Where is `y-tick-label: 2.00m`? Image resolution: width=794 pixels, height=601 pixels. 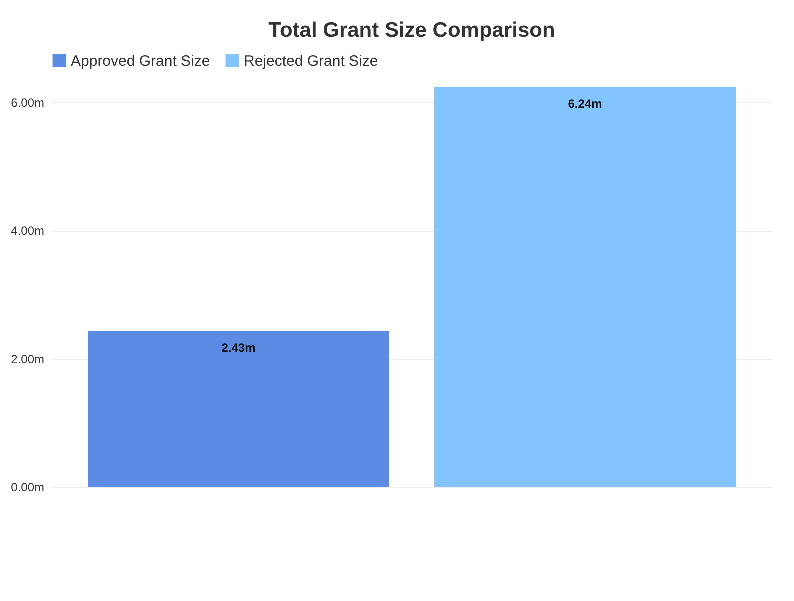
y-tick-label: 2.00m is located at coordinates (27, 359).